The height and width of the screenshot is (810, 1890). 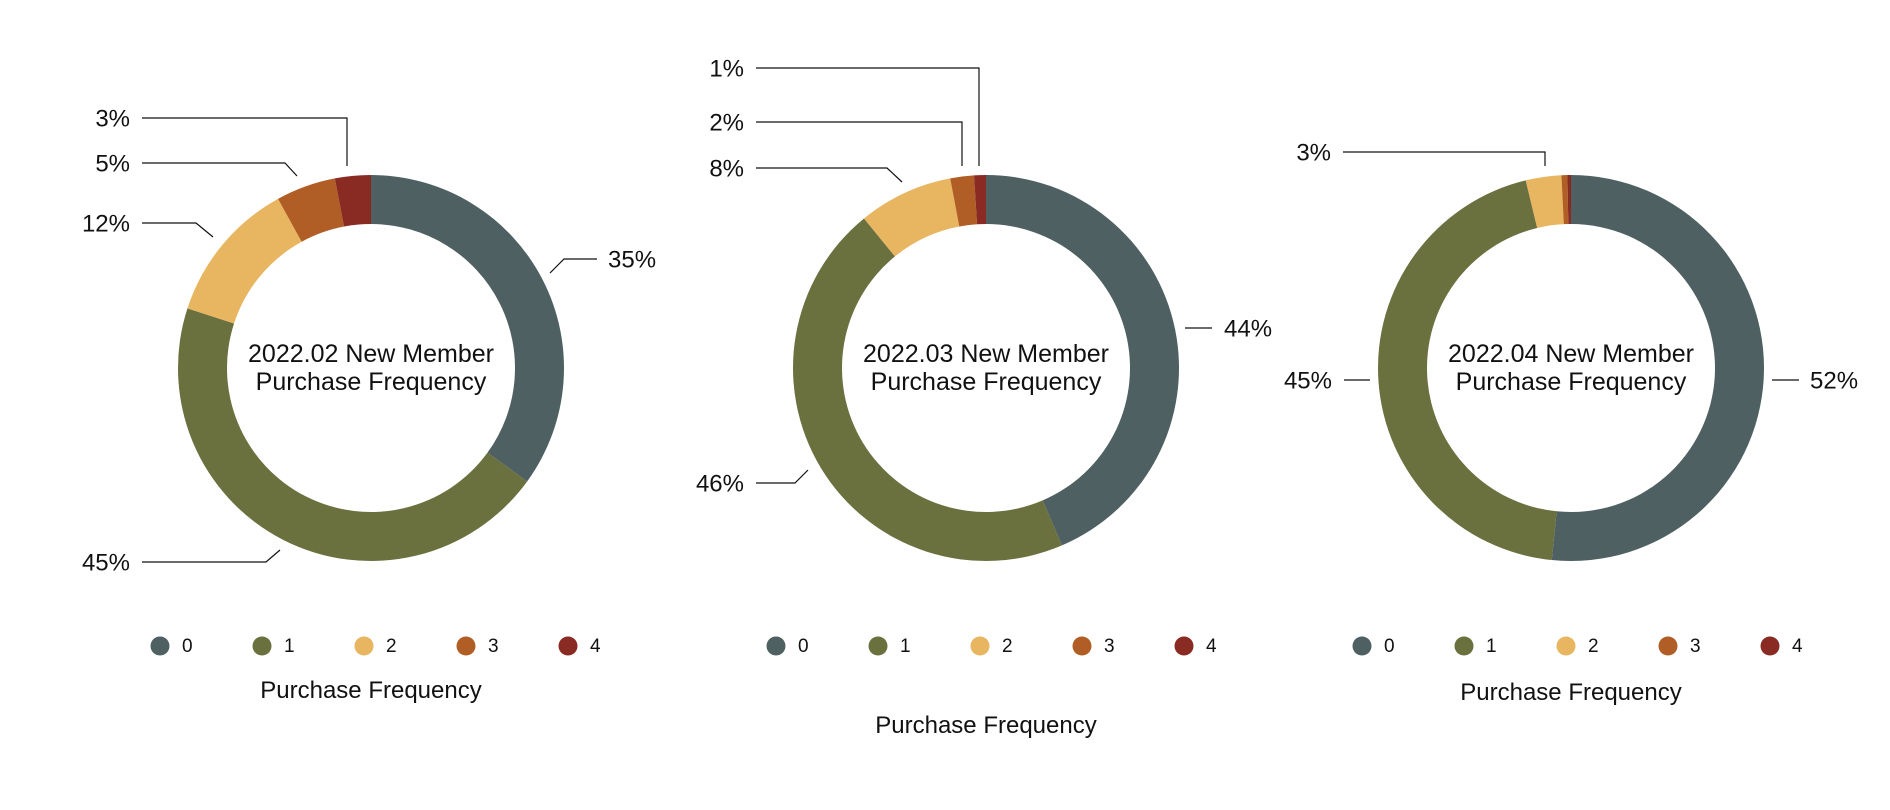 I want to click on percent-label: 2%, so click(x=726, y=122).